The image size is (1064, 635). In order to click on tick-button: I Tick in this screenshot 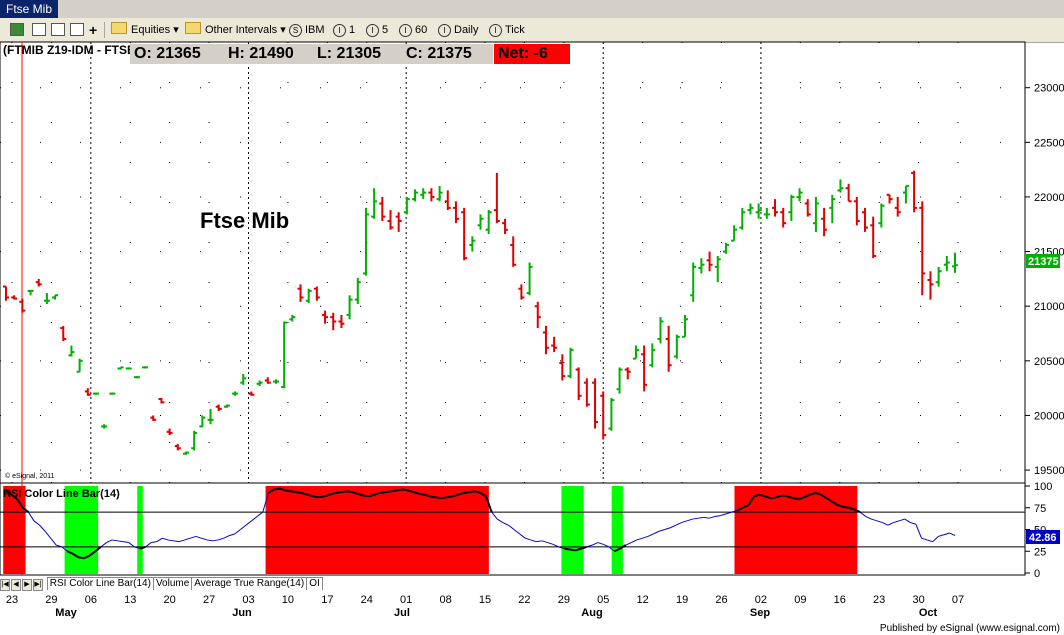, I will do `click(507, 30)`.